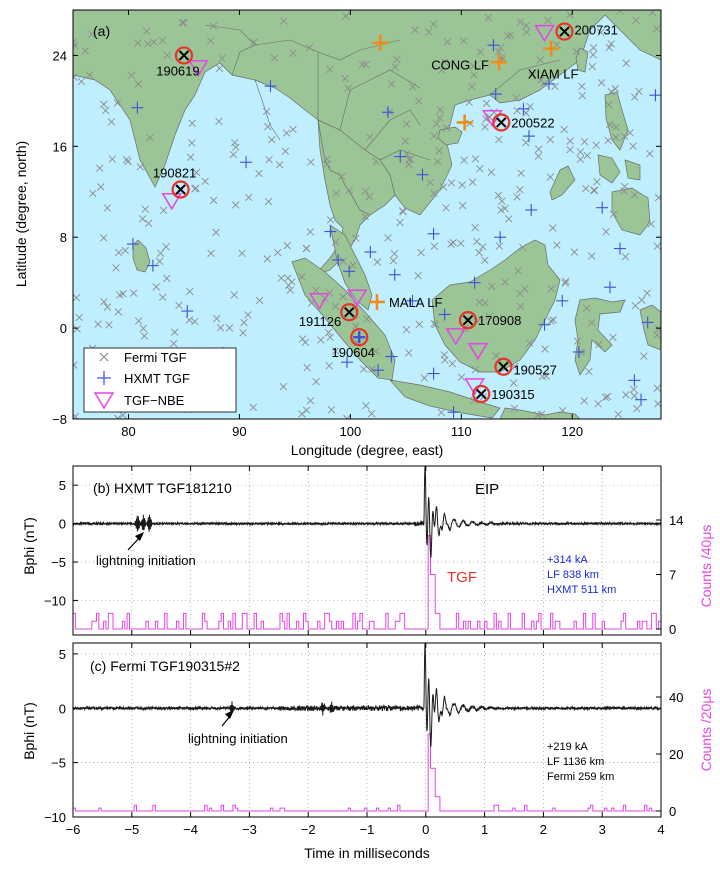 The height and width of the screenshot is (869, 720). What do you see at coordinates (672, 575) in the screenshot?
I see `right-tick-label: 7` at bounding box center [672, 575].